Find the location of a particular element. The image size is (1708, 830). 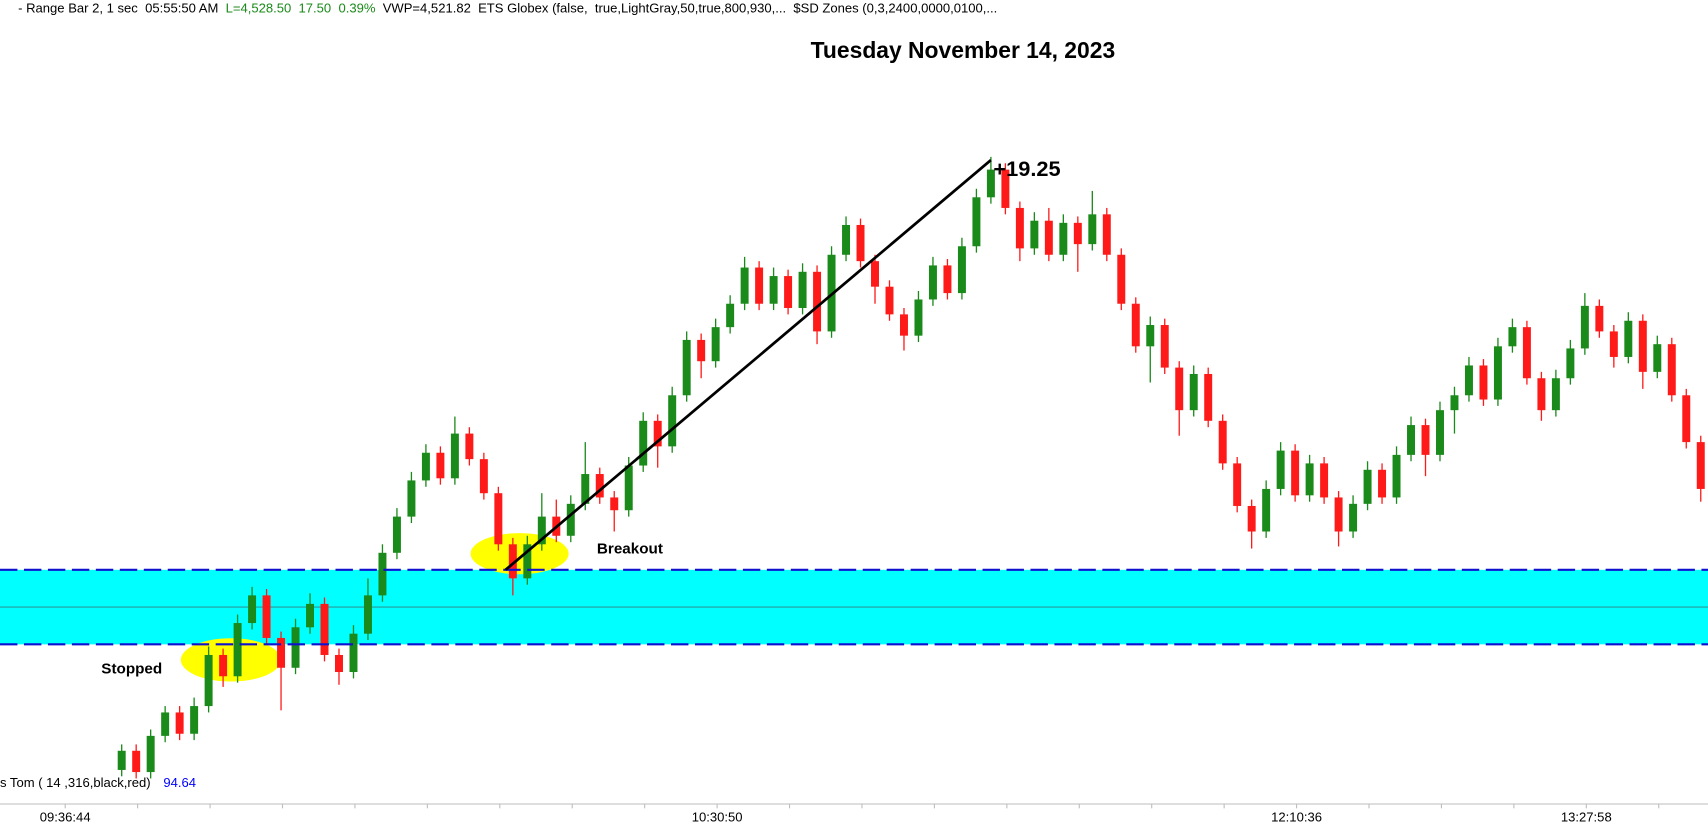

zone-layer is located at coordinates (854, 607).